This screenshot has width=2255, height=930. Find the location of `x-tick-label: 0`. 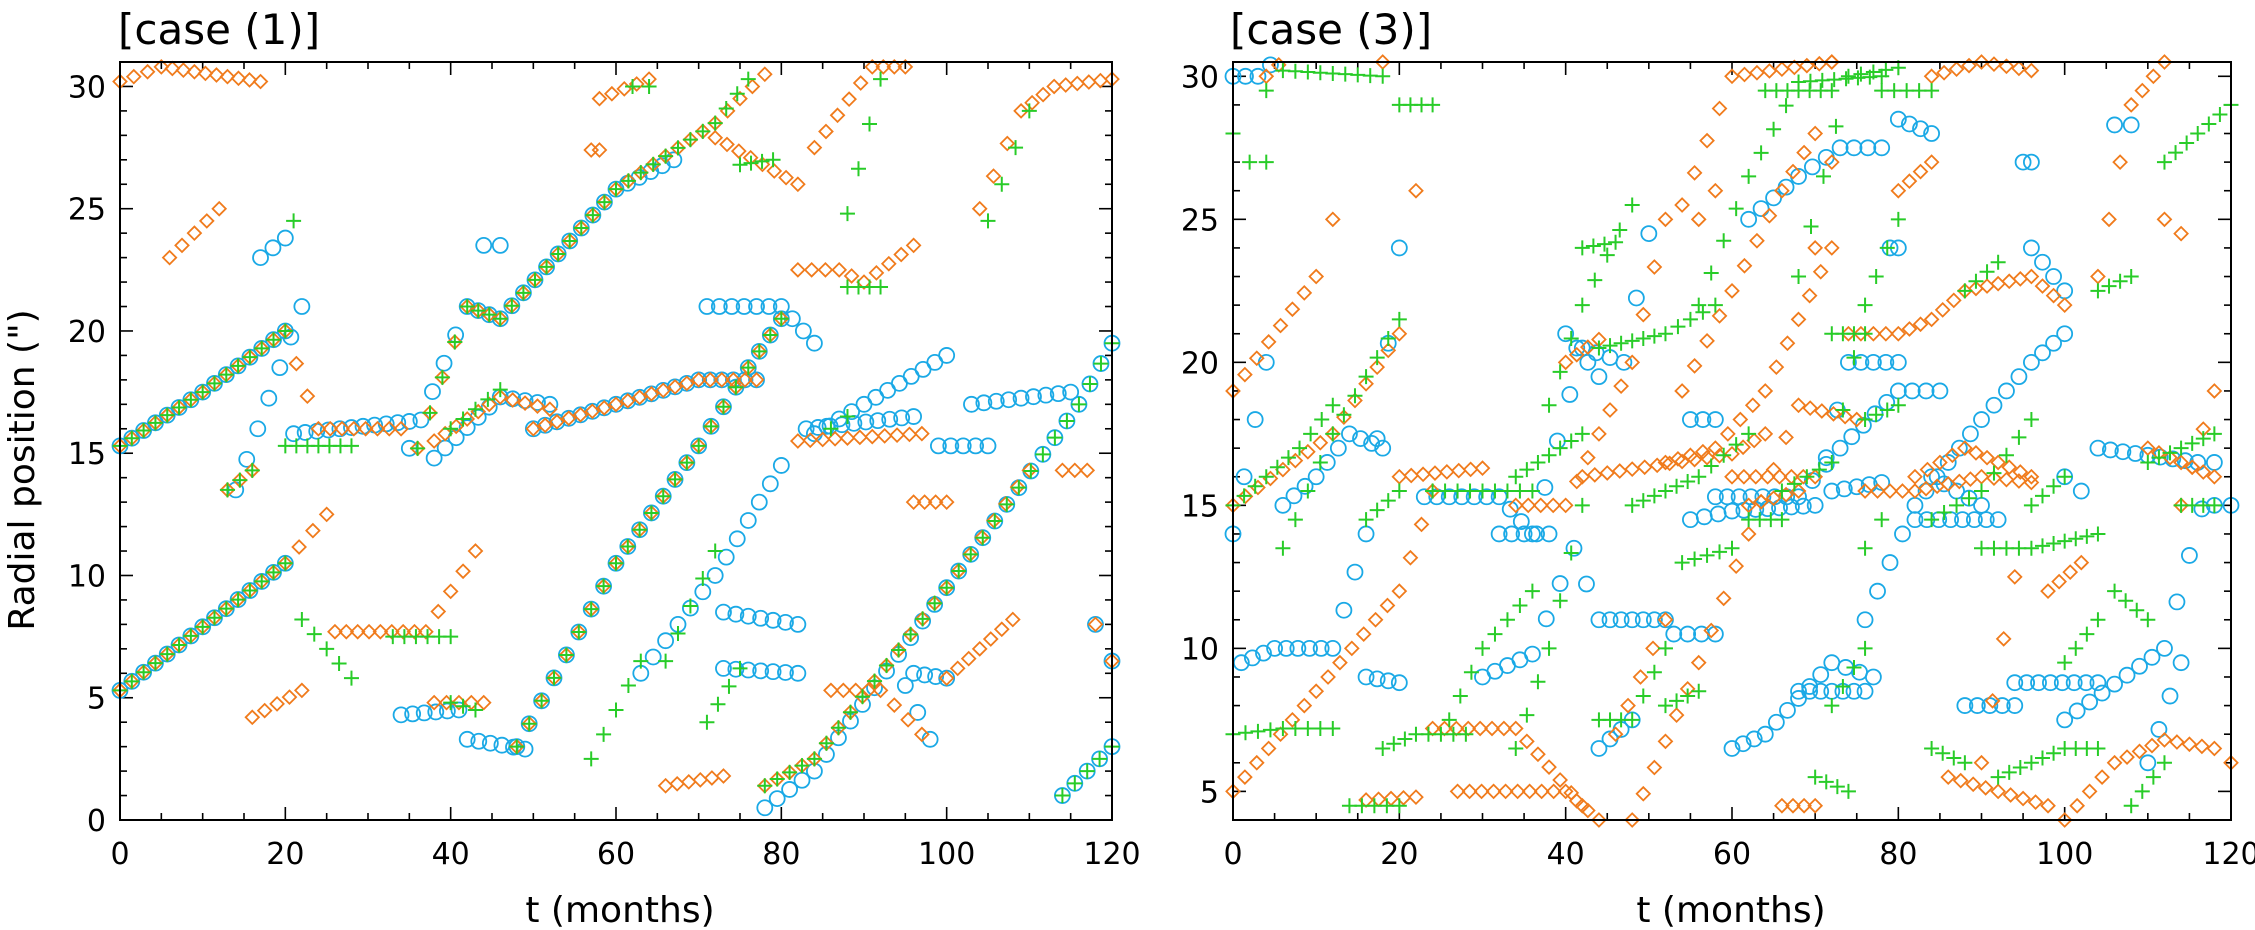

x-tick-label: 0 is located at coordinates (119, 854).